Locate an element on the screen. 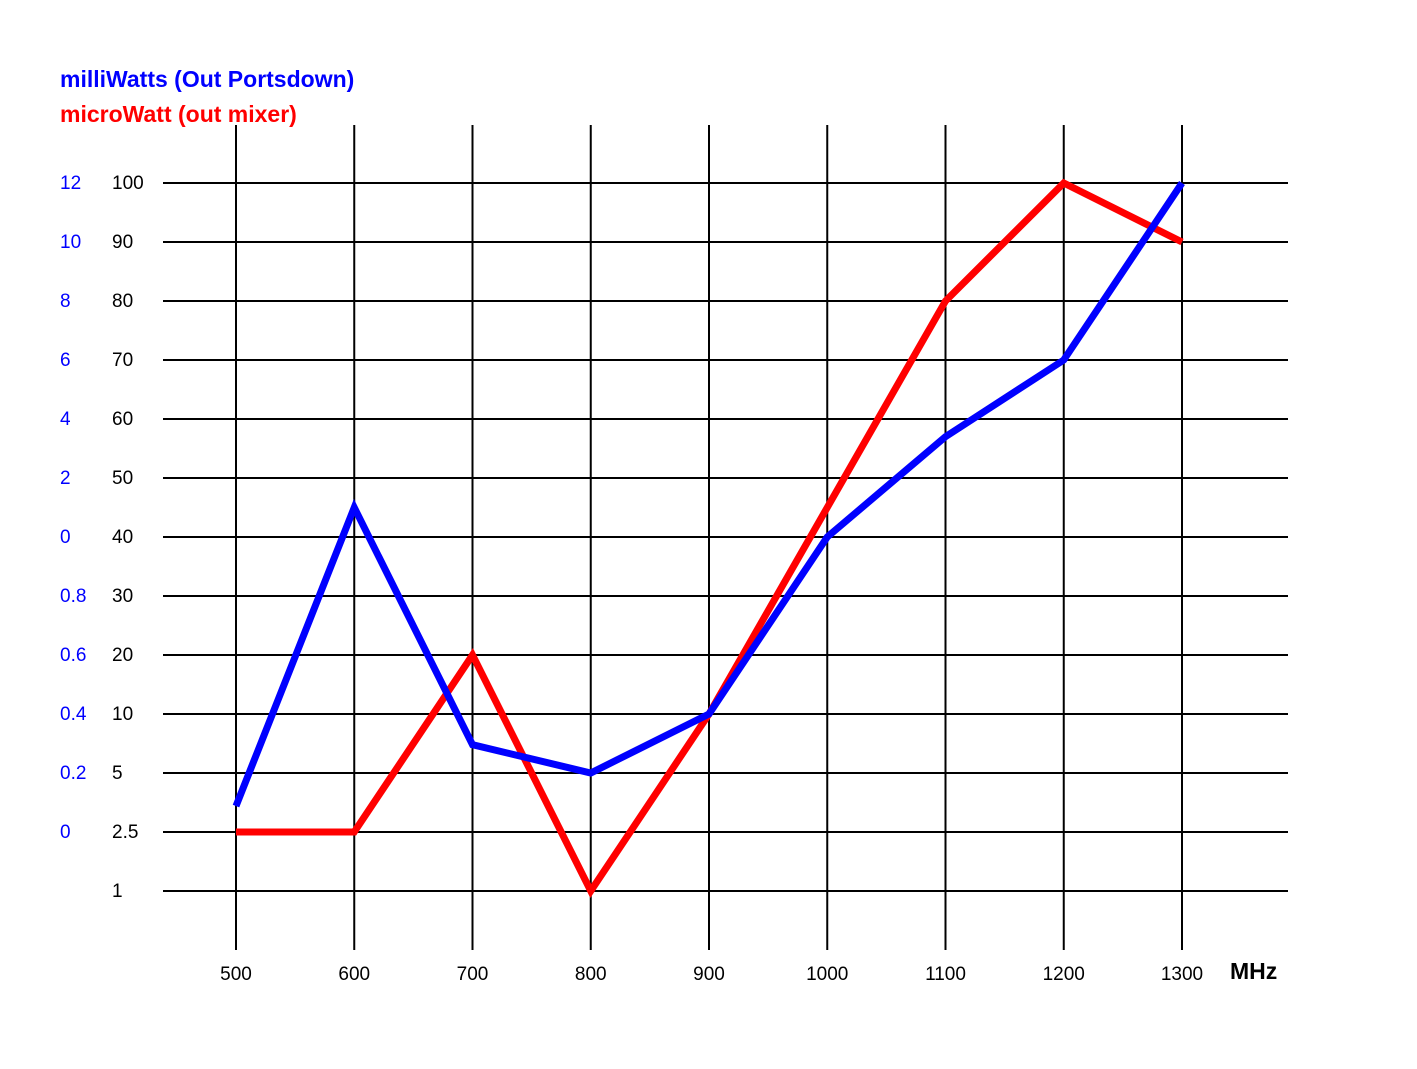 The height and width of the screenshot is (1069, 1417). y-tick-label: 40 is located at coordinates (122, 537).